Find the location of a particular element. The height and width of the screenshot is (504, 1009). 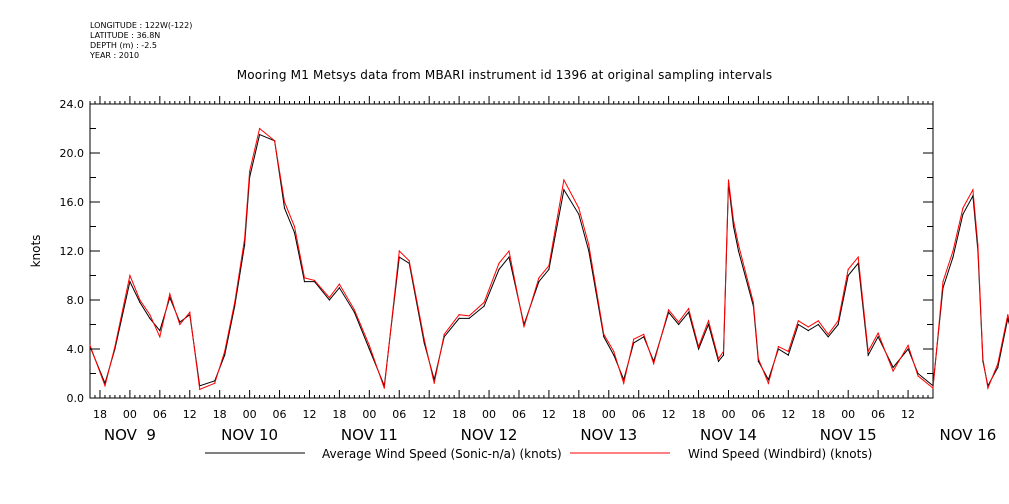

y-tick-label: 20.0 is located at coordinates (72, 153).